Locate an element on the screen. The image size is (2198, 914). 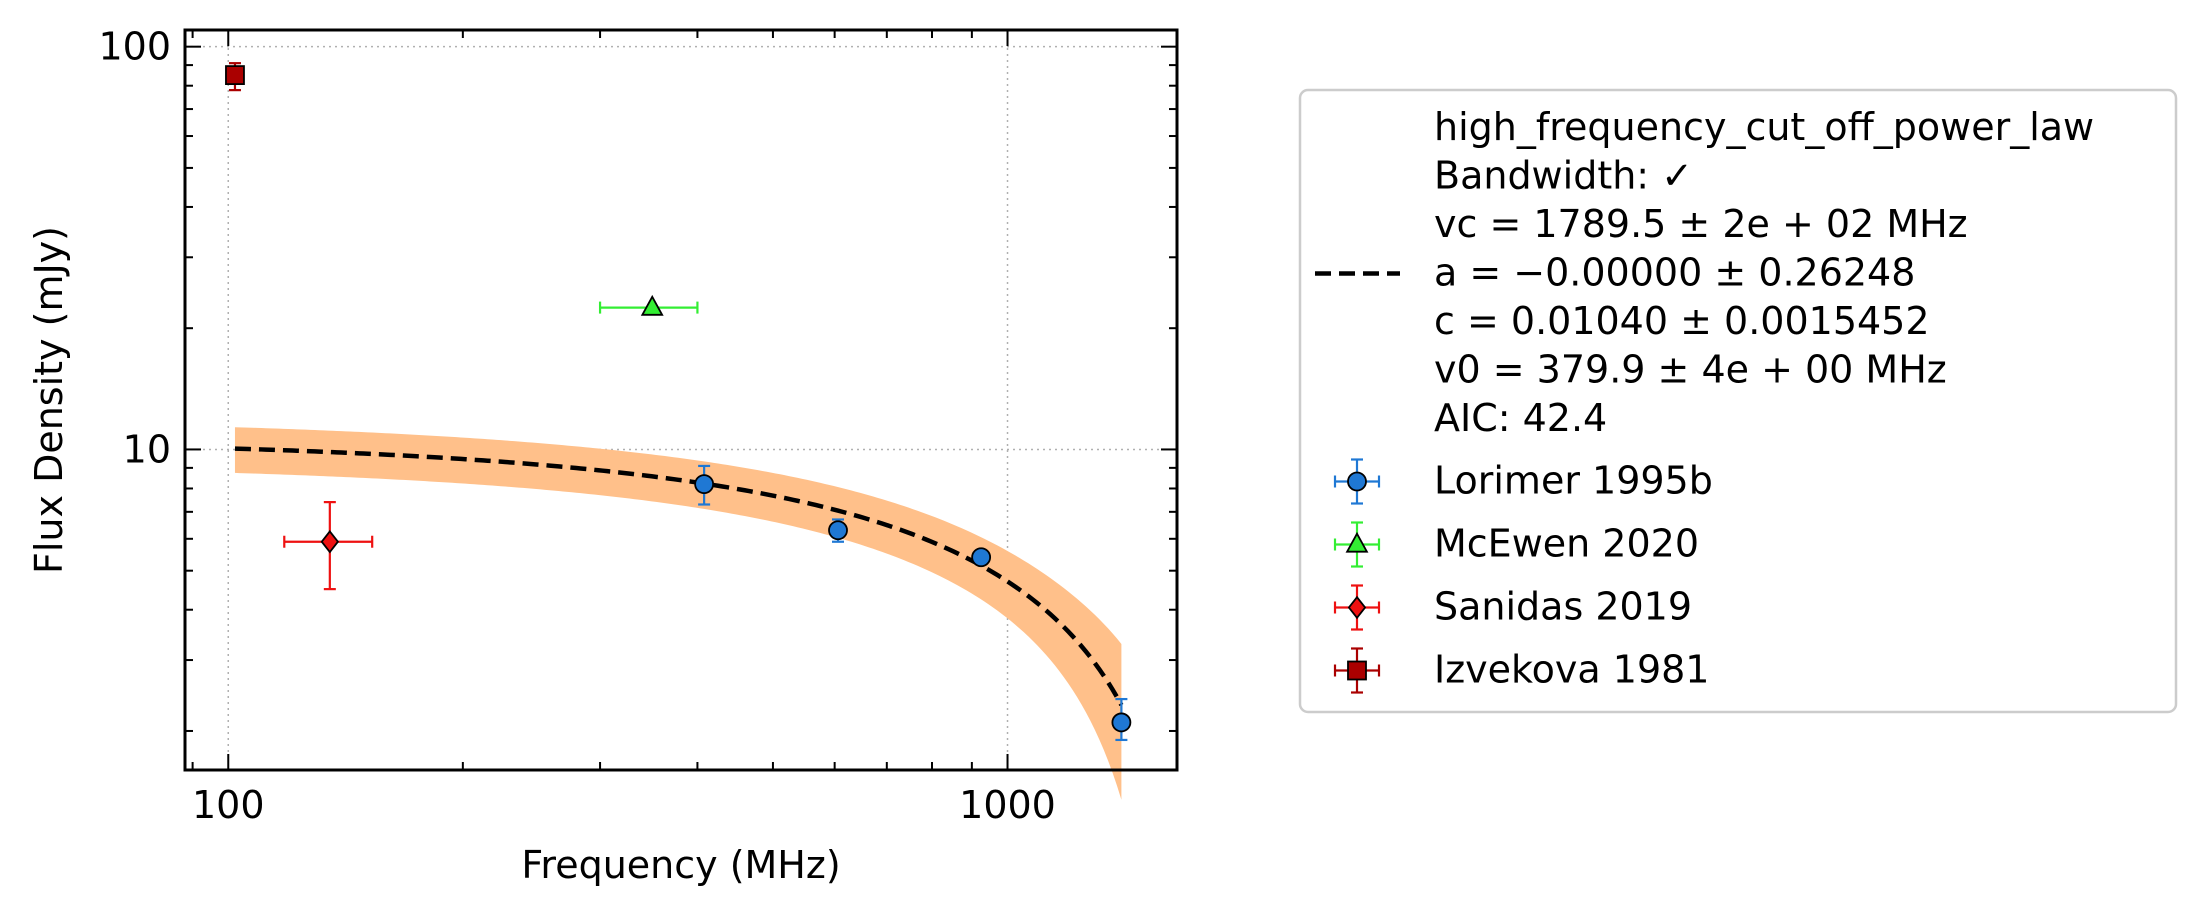
data-point-mcewen-2020 is located at coordinates (648, 305).